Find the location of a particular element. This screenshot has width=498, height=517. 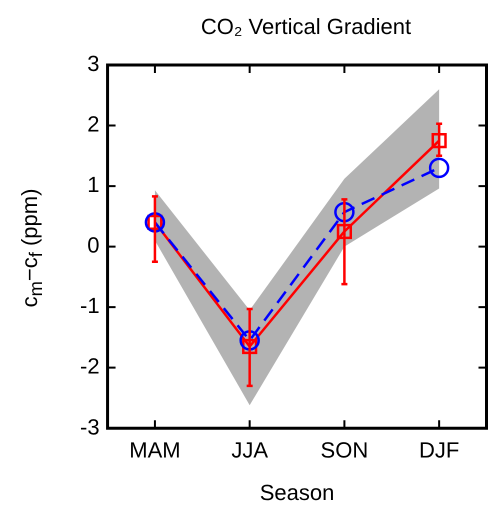

y-tick-label: 1 is located at coordinates (93, 185).